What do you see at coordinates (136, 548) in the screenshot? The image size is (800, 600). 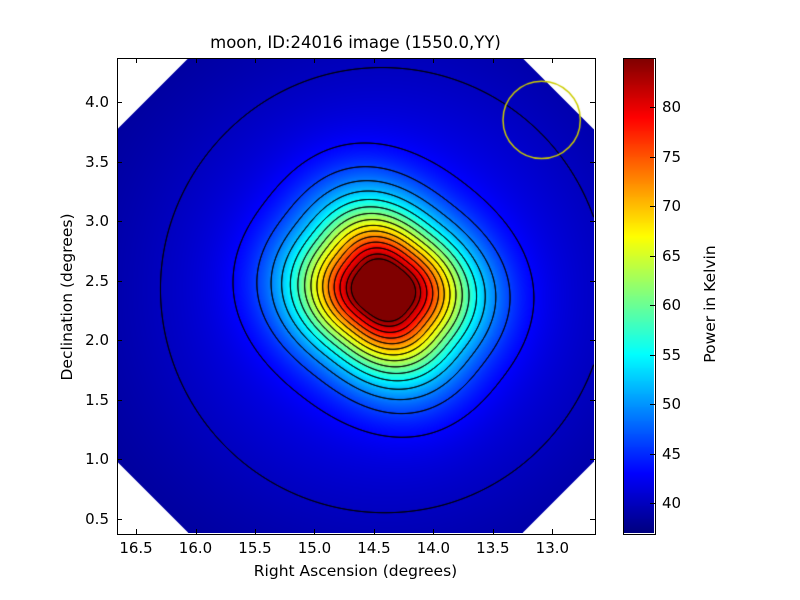 I see `x-tick-label: 16.5` at bounding box center [136, 548].